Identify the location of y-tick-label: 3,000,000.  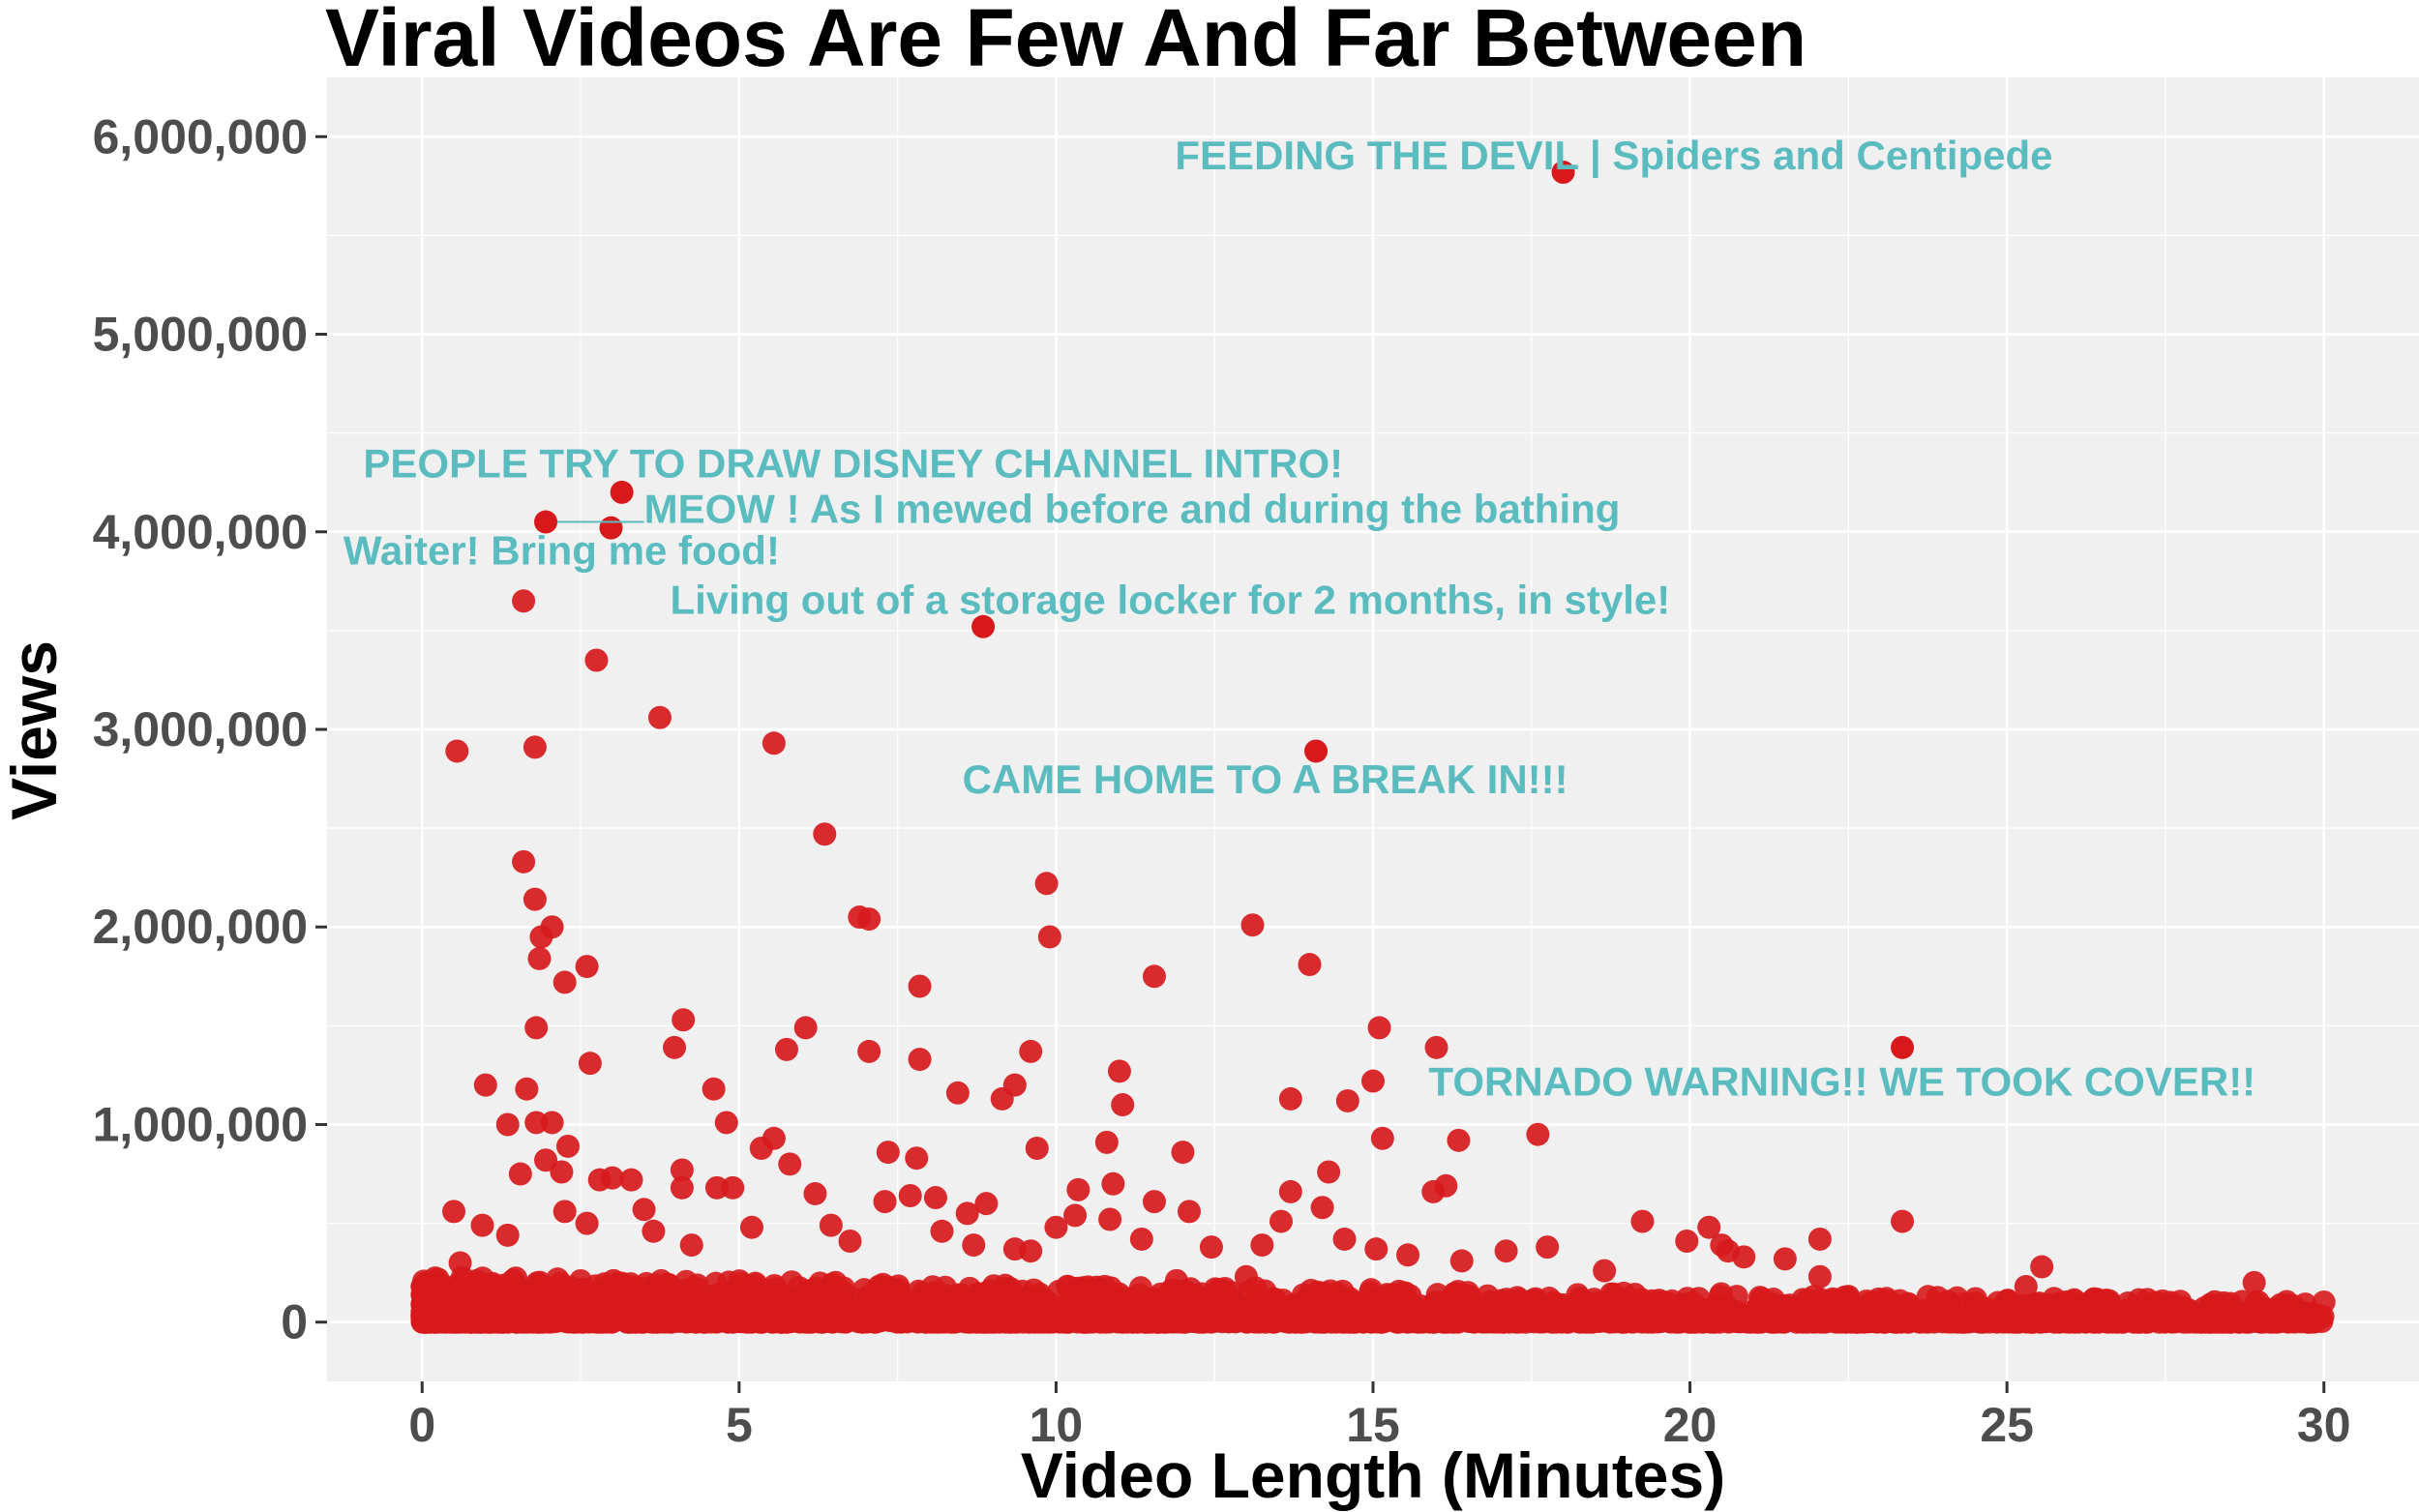
(201, 729).